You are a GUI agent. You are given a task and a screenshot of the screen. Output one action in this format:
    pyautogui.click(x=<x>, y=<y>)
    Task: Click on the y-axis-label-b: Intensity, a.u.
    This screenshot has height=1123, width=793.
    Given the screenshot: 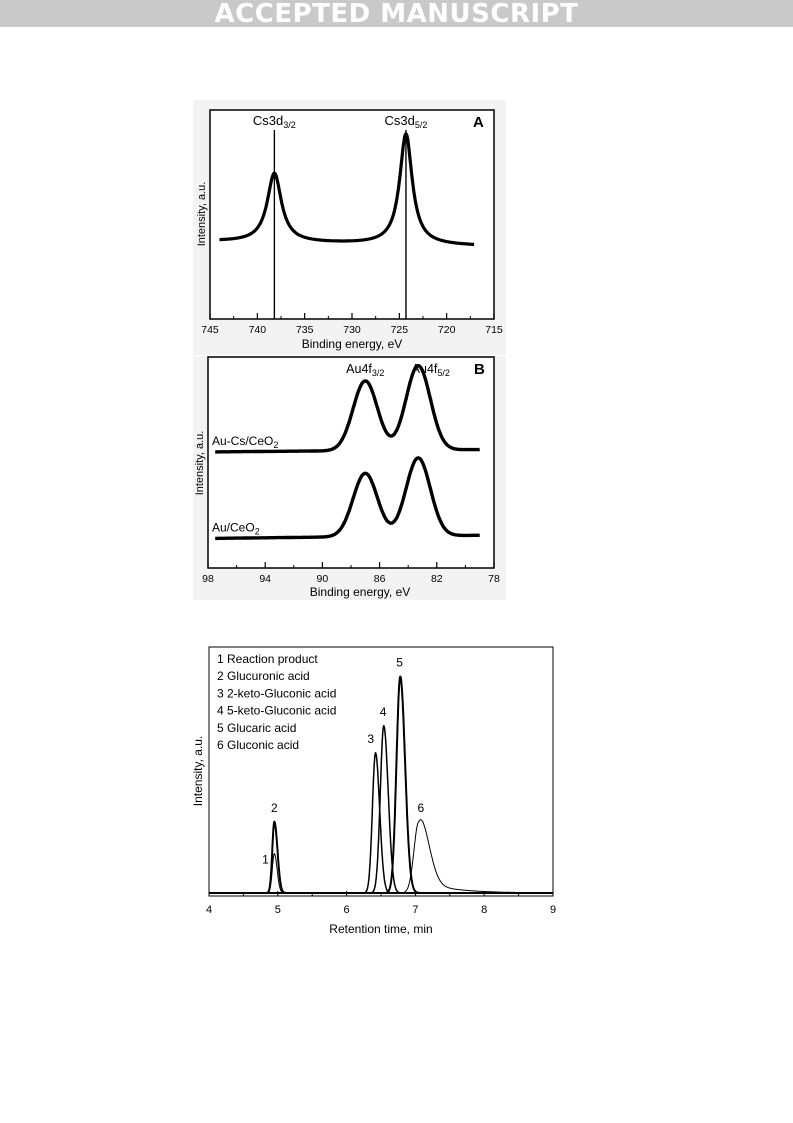 What is the action you would take?
    pyautogui.click(x=200, y=463)
    